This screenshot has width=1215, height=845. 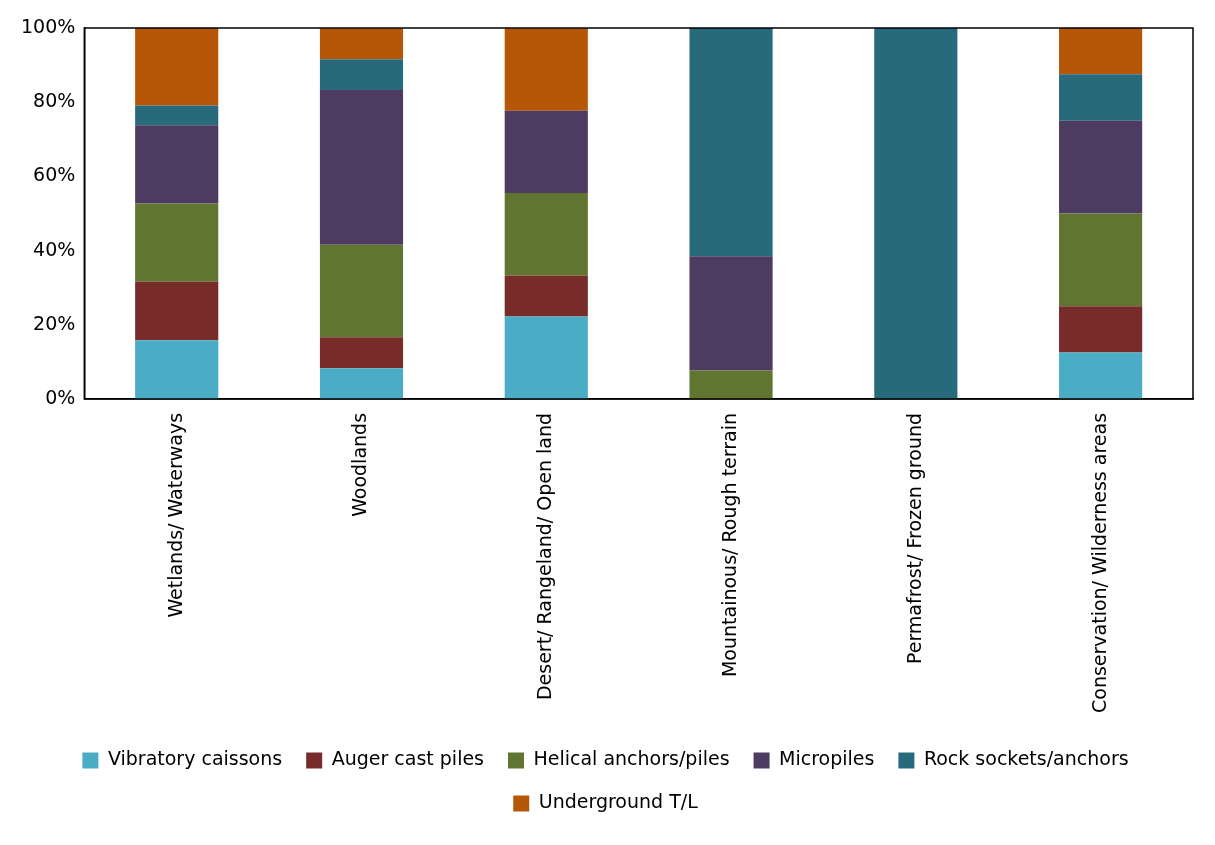 What do you see at coordinates (544, 556) in the screenshot?
I see `x-tick-label: Desert/ Rangeland/ Open land` at bounding box center [544, 556].